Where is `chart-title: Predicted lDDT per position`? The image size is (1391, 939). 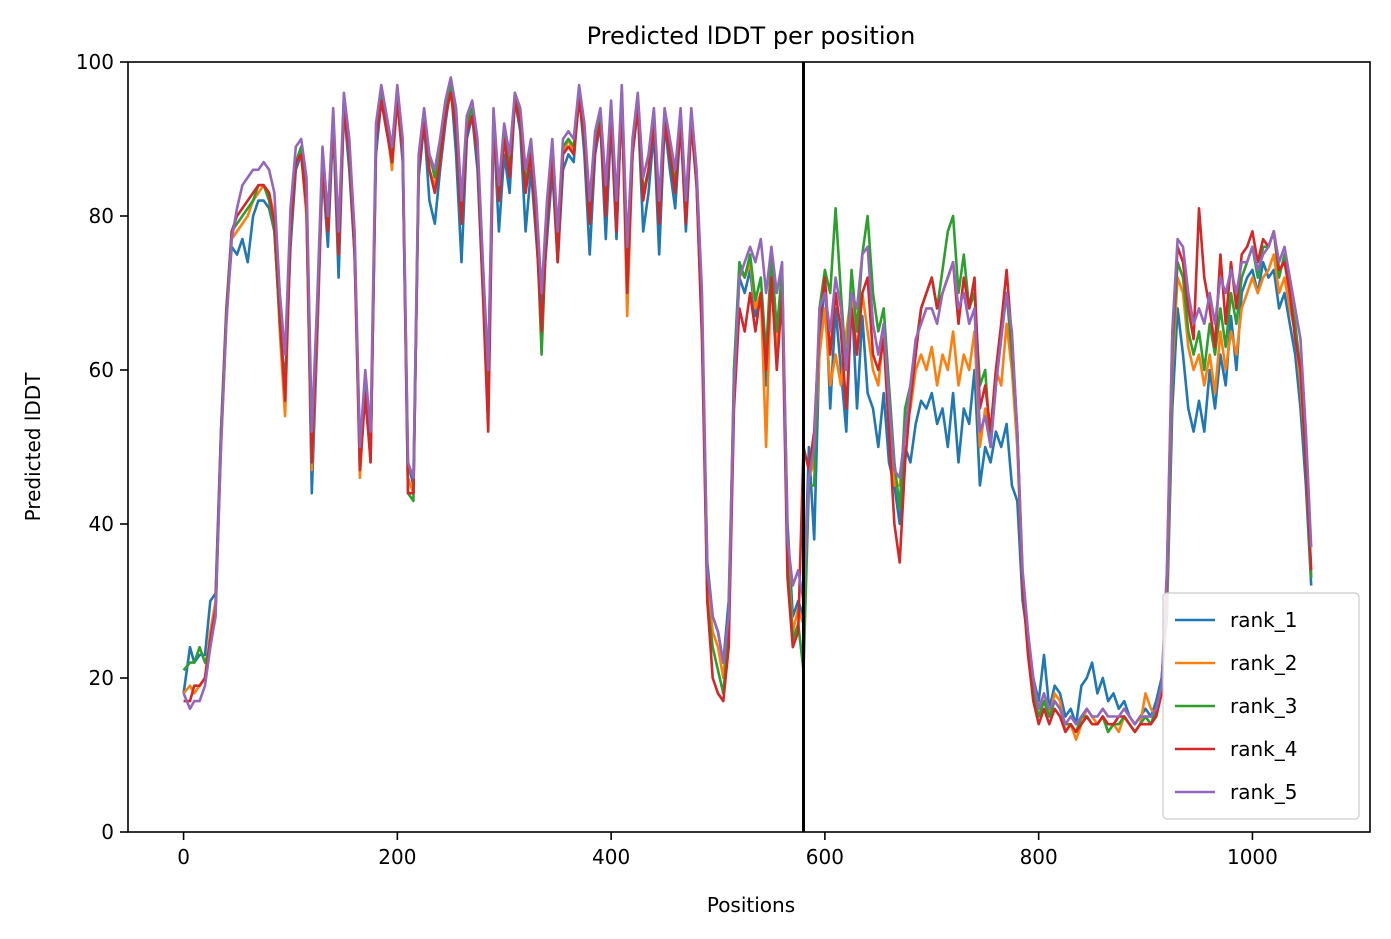 chart-title: Predicted lDDT per position is located at coordinates (751, 36).